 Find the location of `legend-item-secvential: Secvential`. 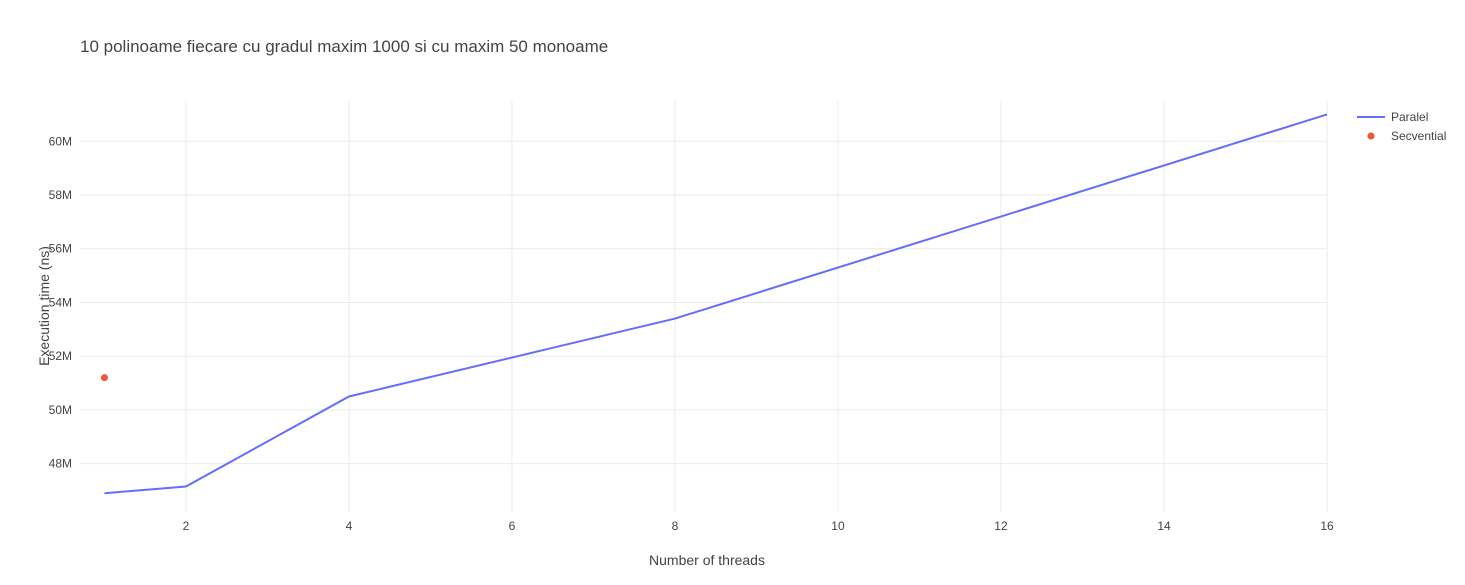

legend-item-secvential: Secvential is located at coordinates (1407, 136).